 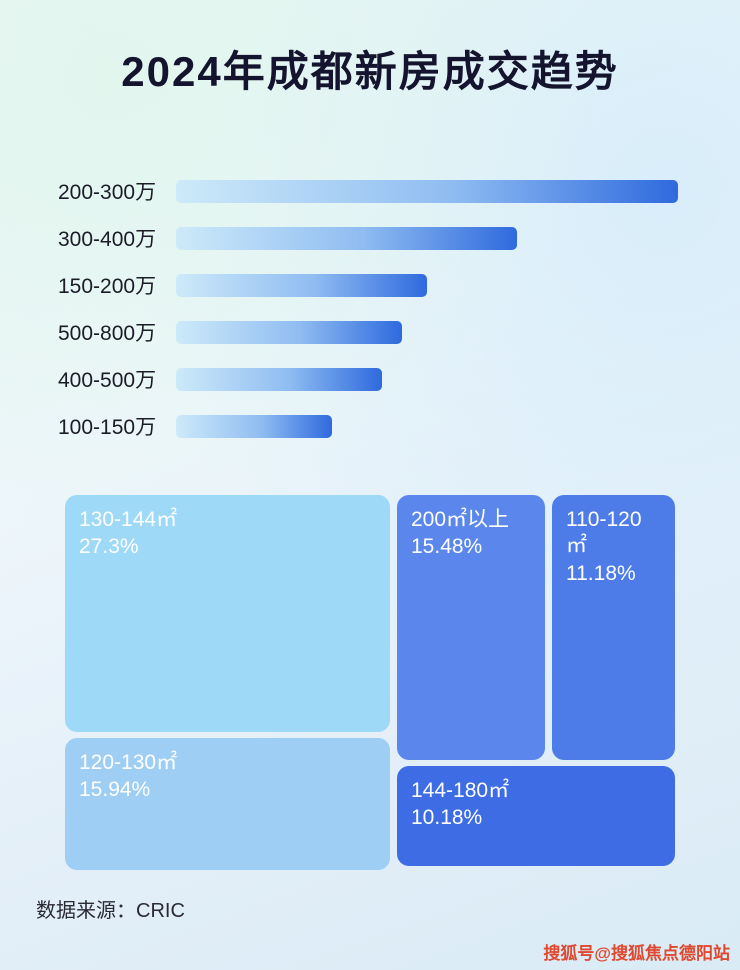 What do you see at coordinates (447, 547) in the screenshot?
I see `treemap-value: 15.48%` at bounding box center [447, 547].